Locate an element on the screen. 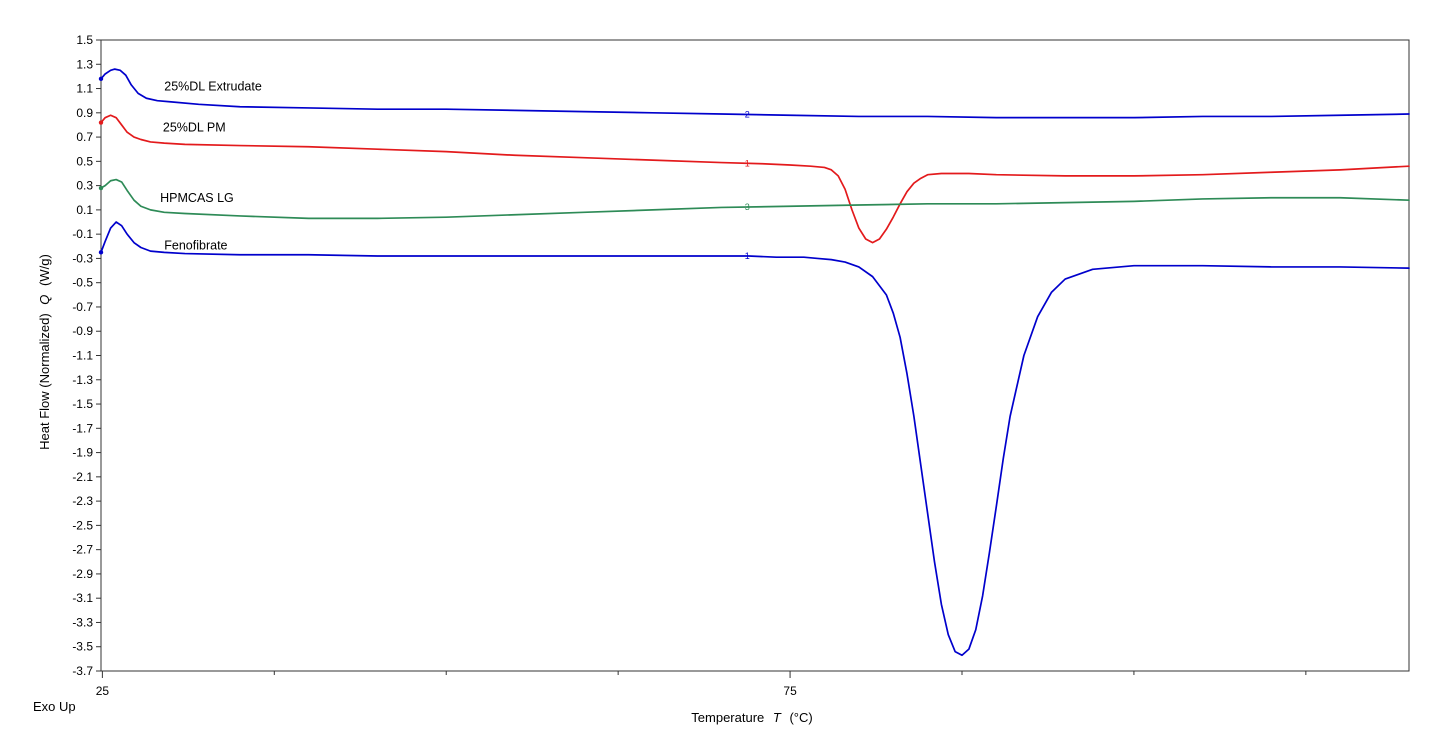 The height and width of the screenshot is (740, 1442). y-tick-label: -0.9 is located at coordinates (82, 331).